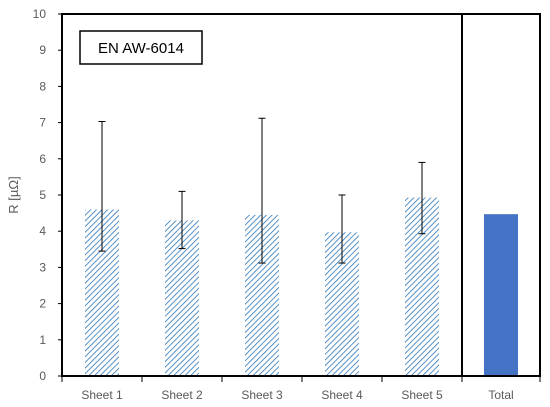  Describe the element at coordinates (42, 267) in the screenshot. I see `y-tick-label: 3` at that location.